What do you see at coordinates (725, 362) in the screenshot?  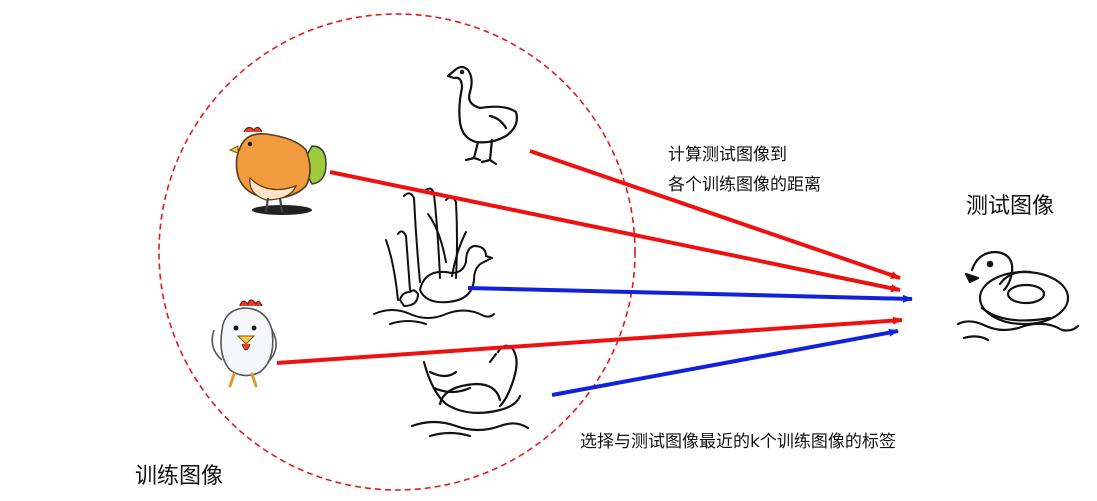 I see `nearest-arrow-swan` at bounding box center [725, 362].